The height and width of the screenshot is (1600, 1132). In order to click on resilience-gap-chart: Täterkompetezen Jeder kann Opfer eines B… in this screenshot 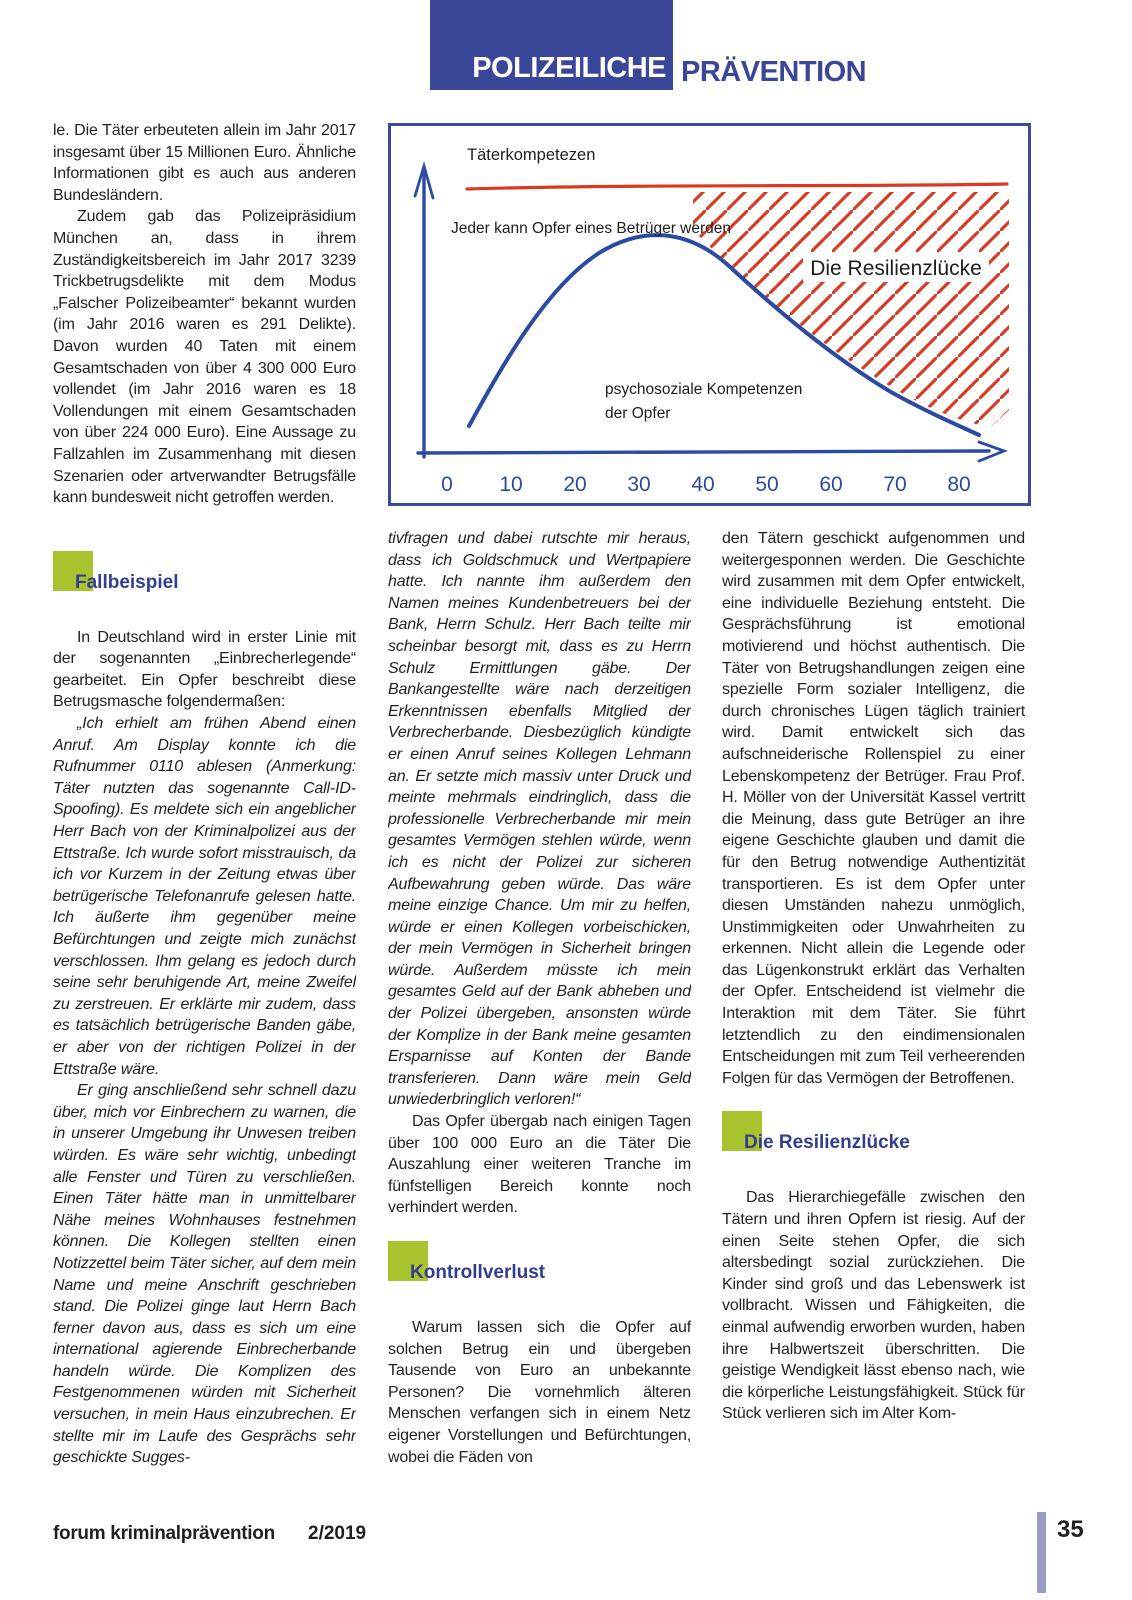, I will do `click(709, 314)`.